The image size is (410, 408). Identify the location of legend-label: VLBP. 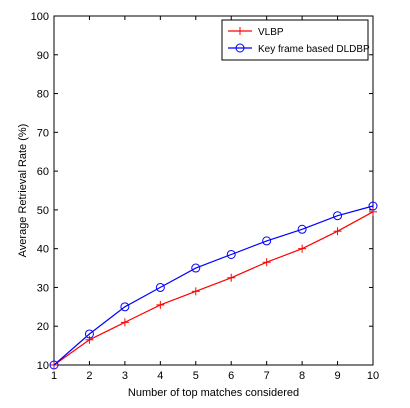
(271, 32).